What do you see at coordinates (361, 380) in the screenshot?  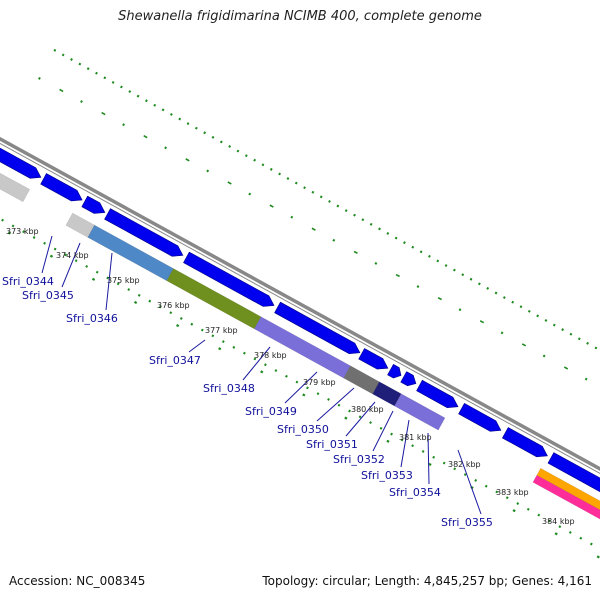 I see `band-darkgrey` at bounding box center [361, 380].